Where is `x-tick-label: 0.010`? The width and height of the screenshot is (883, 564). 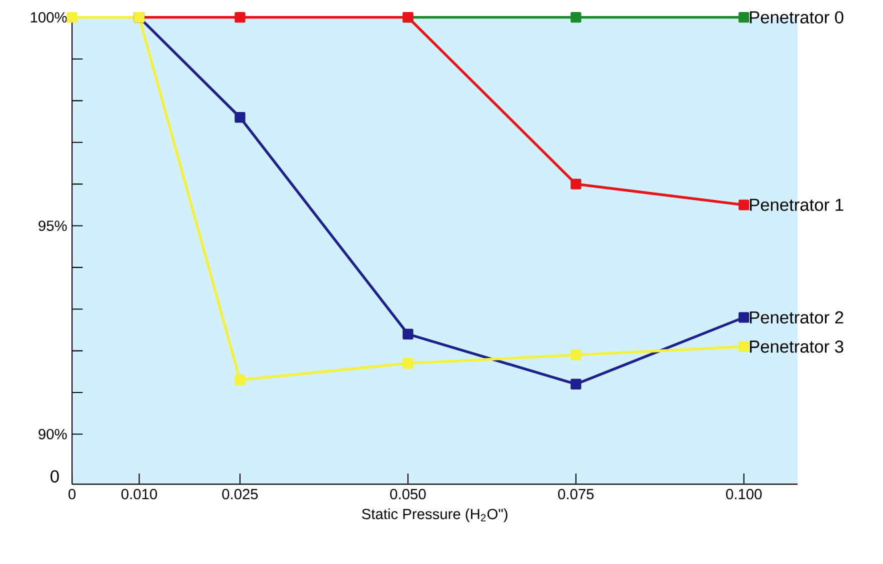
x-tick-label: 0.010 is located at coordinates (139, 494).